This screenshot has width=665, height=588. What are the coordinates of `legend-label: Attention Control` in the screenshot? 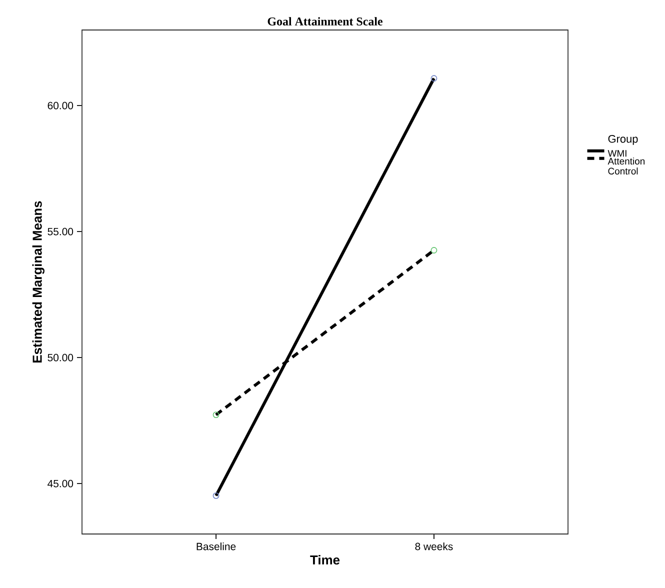 It's located at (626, 166).